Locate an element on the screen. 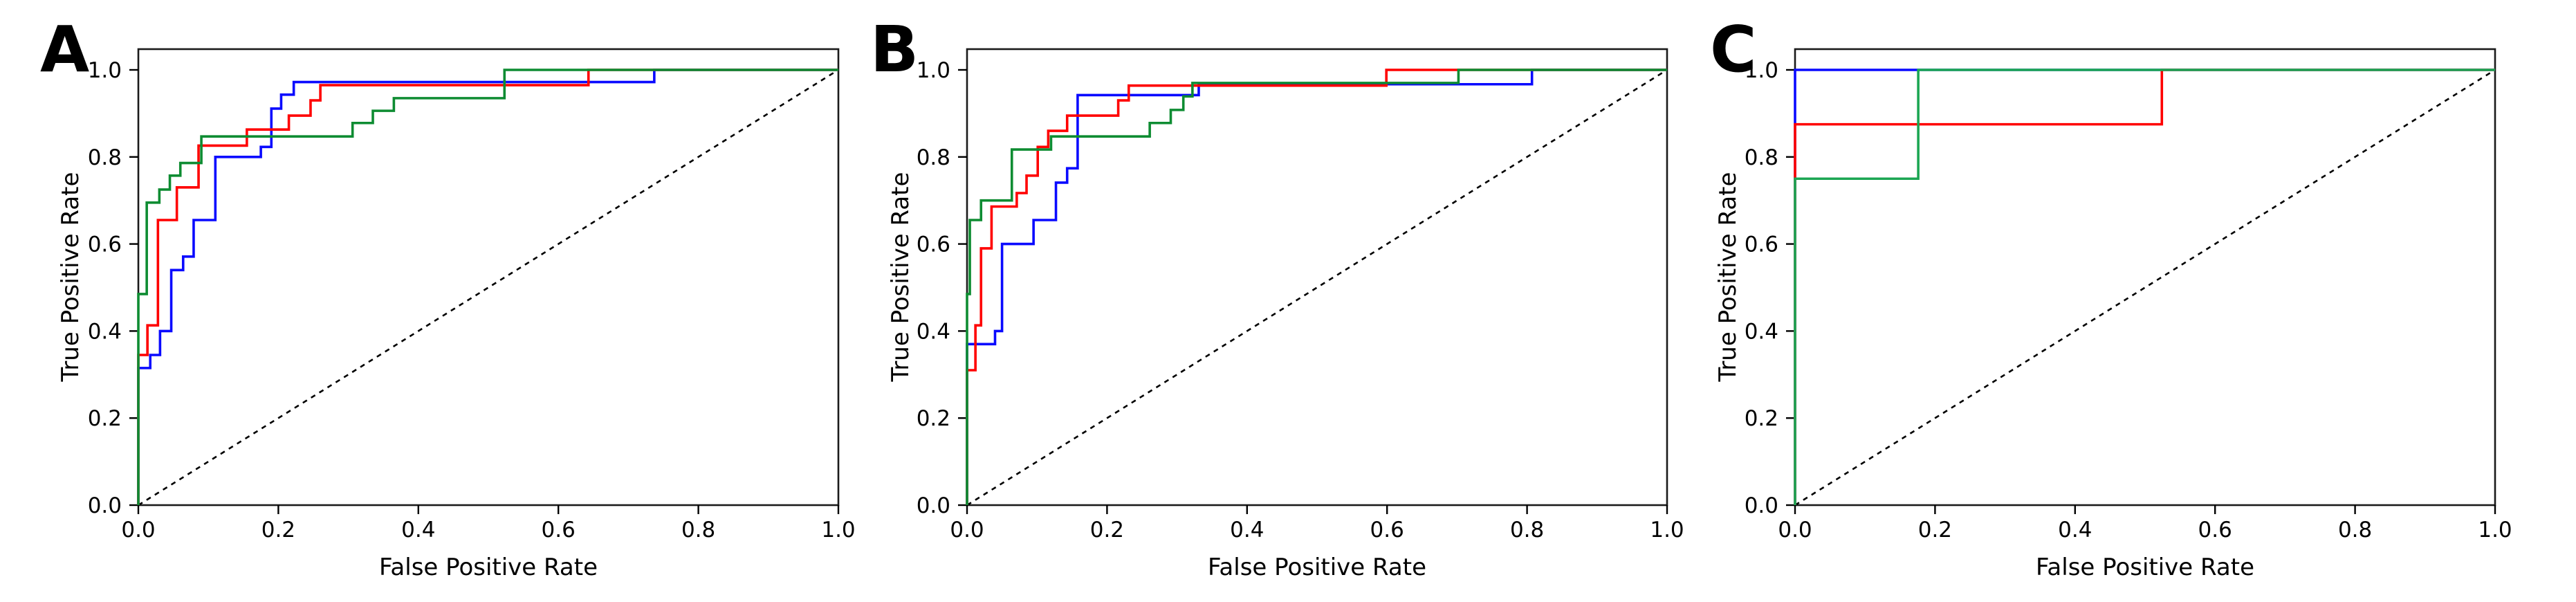  x-axis-title-b: False Positive Rate is located at coordinates (1317, 567).